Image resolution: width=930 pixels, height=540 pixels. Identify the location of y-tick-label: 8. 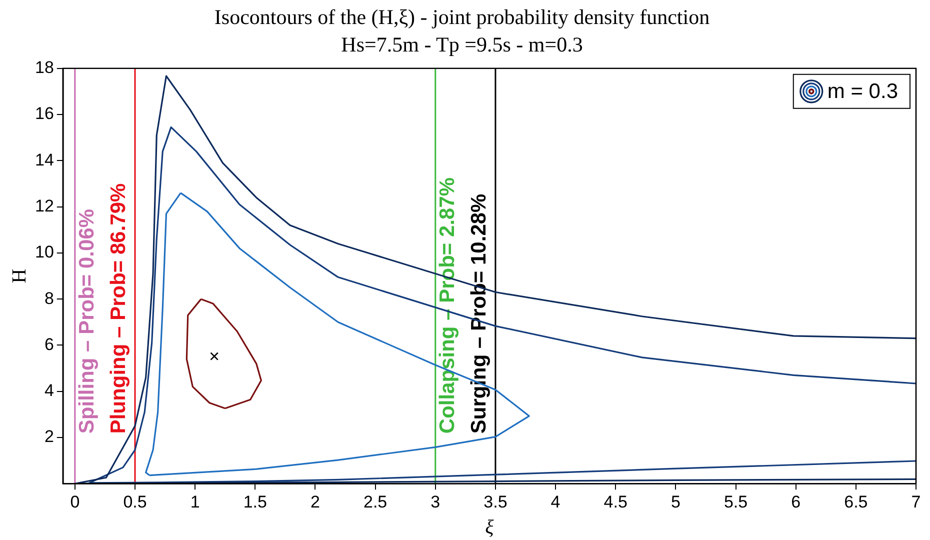
(49, 298).